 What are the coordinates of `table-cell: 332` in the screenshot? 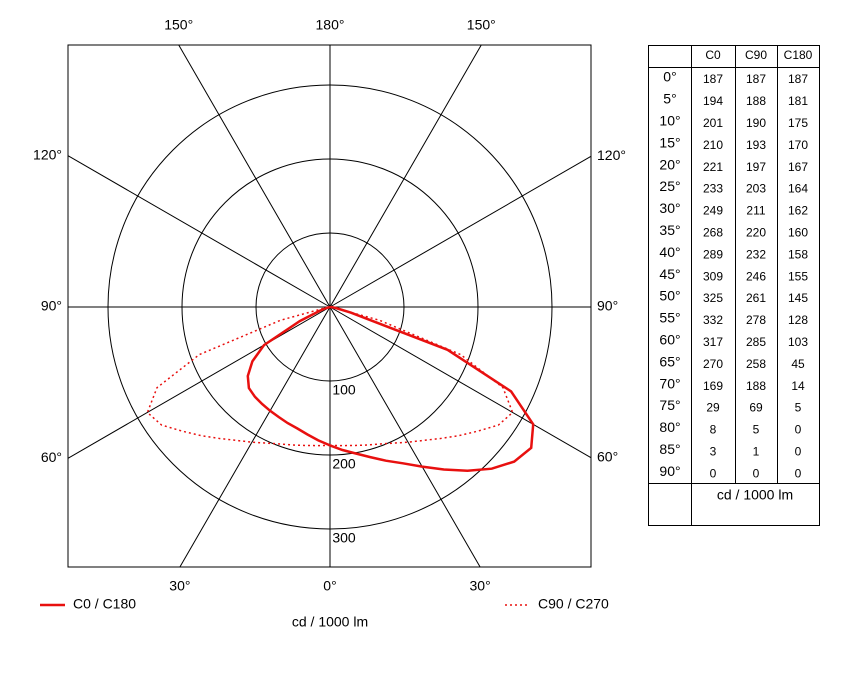 It's located at (713, 320).